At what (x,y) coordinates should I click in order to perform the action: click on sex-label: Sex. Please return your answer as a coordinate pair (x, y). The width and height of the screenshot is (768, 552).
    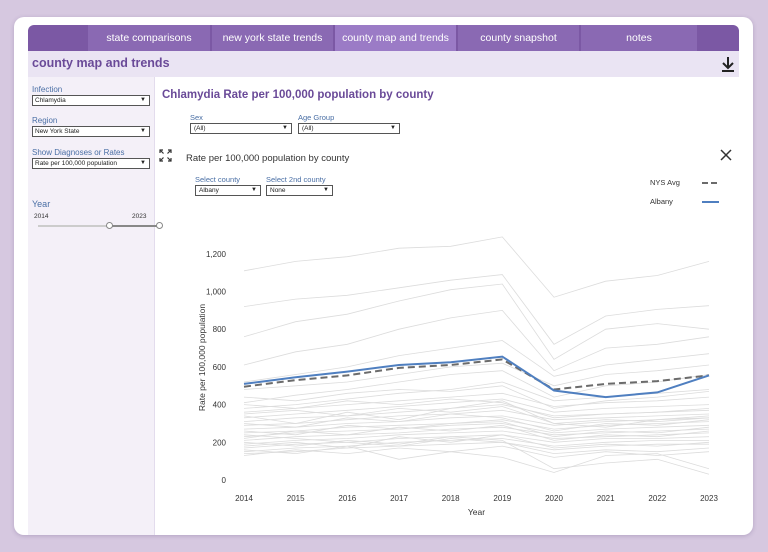
    Looking at the image, I should click on (196, 117).